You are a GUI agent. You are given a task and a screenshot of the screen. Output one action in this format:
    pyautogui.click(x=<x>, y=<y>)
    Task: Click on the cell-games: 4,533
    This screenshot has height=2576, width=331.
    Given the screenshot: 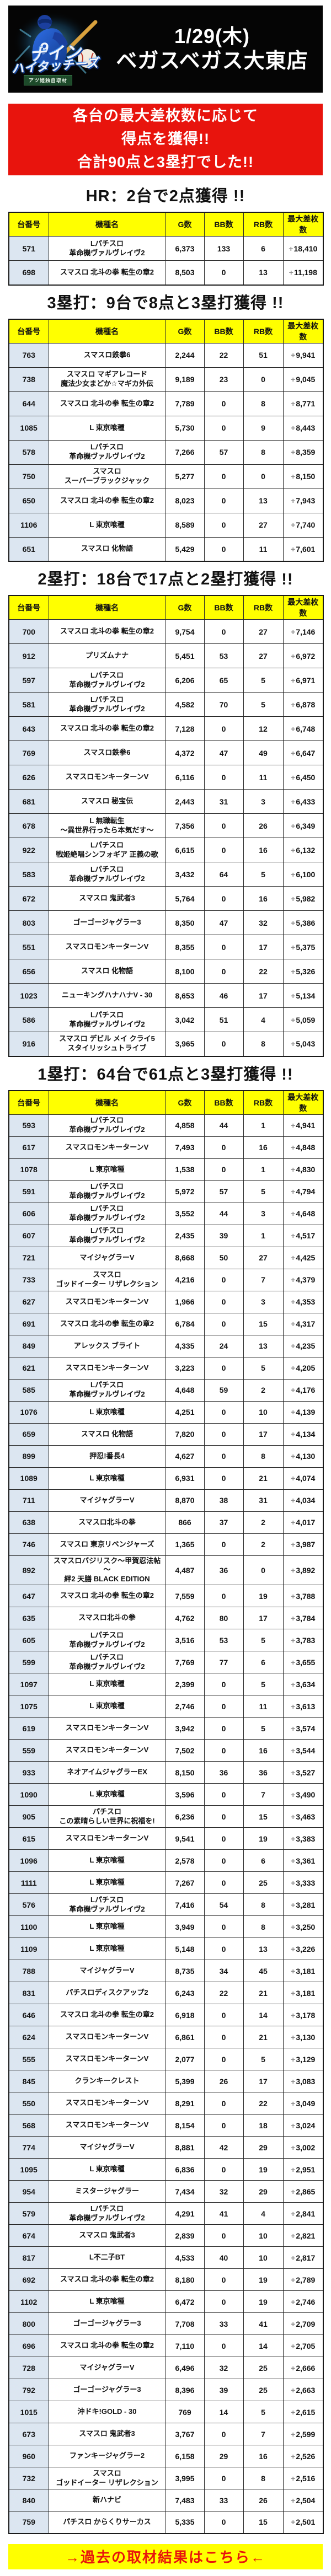 What is the action you would take?
    pyautogui.click(x=185, y=2257)
    